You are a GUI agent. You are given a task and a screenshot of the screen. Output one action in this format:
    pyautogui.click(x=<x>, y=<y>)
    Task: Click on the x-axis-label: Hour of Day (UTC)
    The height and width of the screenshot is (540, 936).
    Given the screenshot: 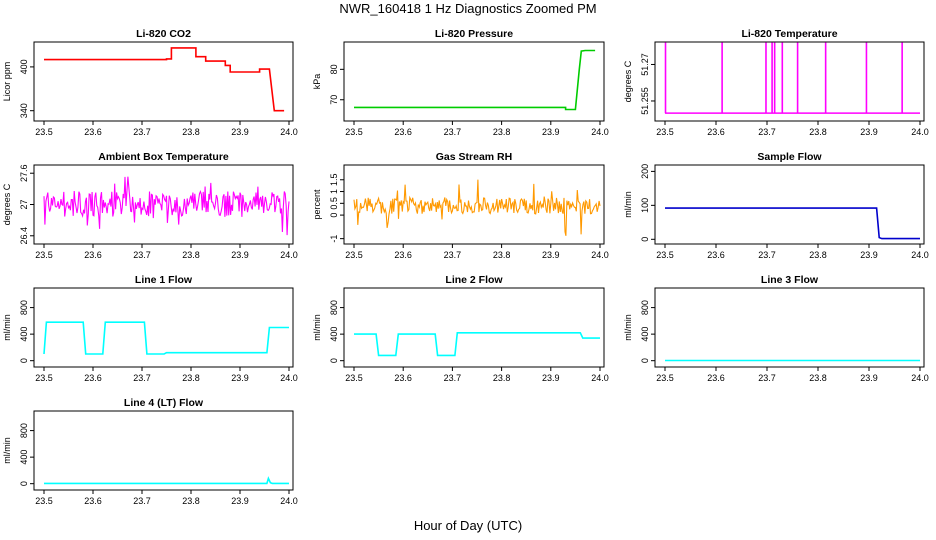 What is the action you would take?
    pyautogui.click(x=468, y=525)
    